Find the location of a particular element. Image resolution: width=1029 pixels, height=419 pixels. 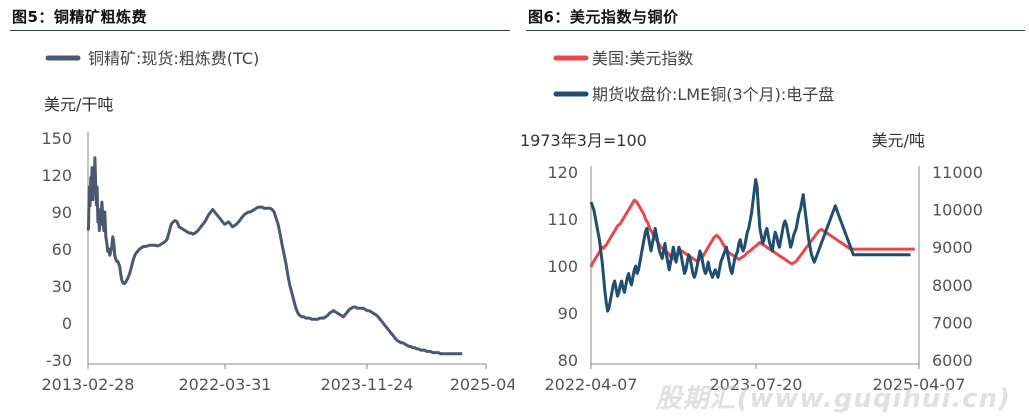

y-tick-label: -30 is located at coordinates (59, 360).